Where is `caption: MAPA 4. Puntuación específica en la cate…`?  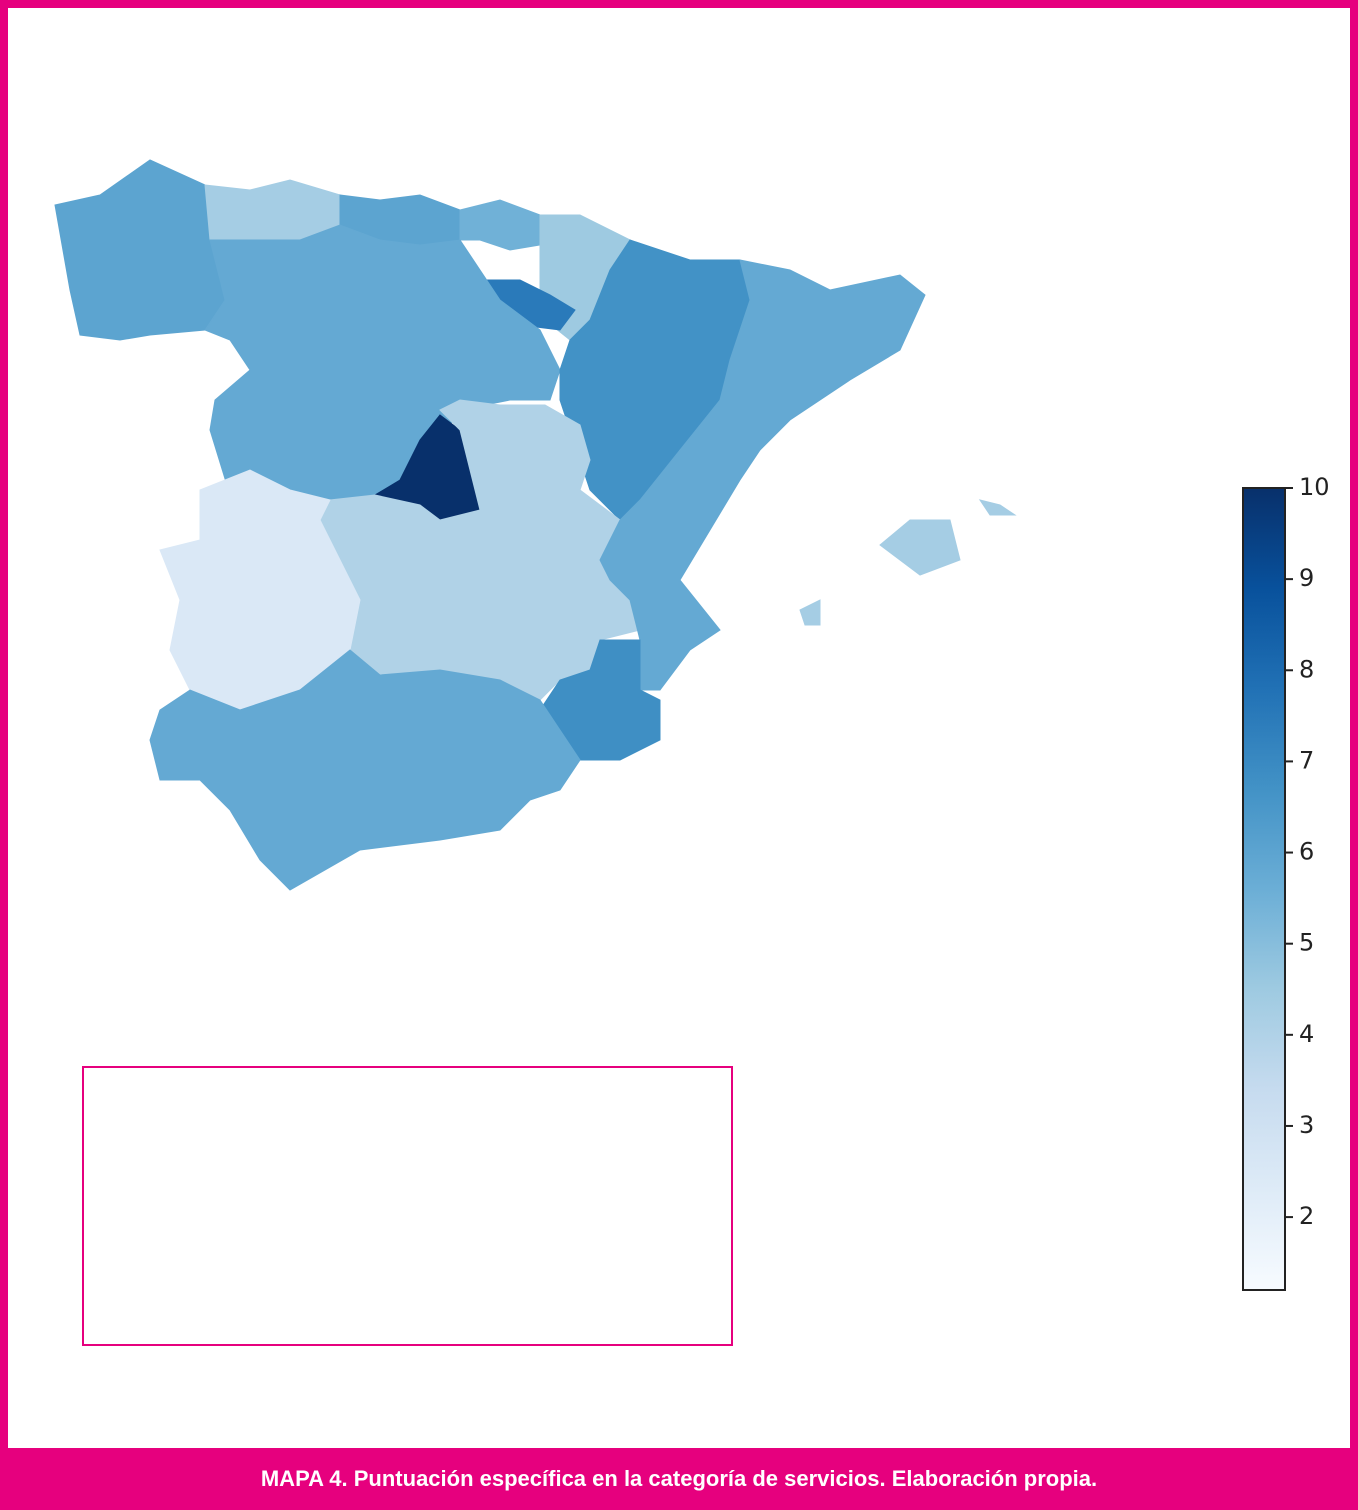
caption: MAPA 4. Puntuación específica en la cate… is located at coordinates (679, 1479).